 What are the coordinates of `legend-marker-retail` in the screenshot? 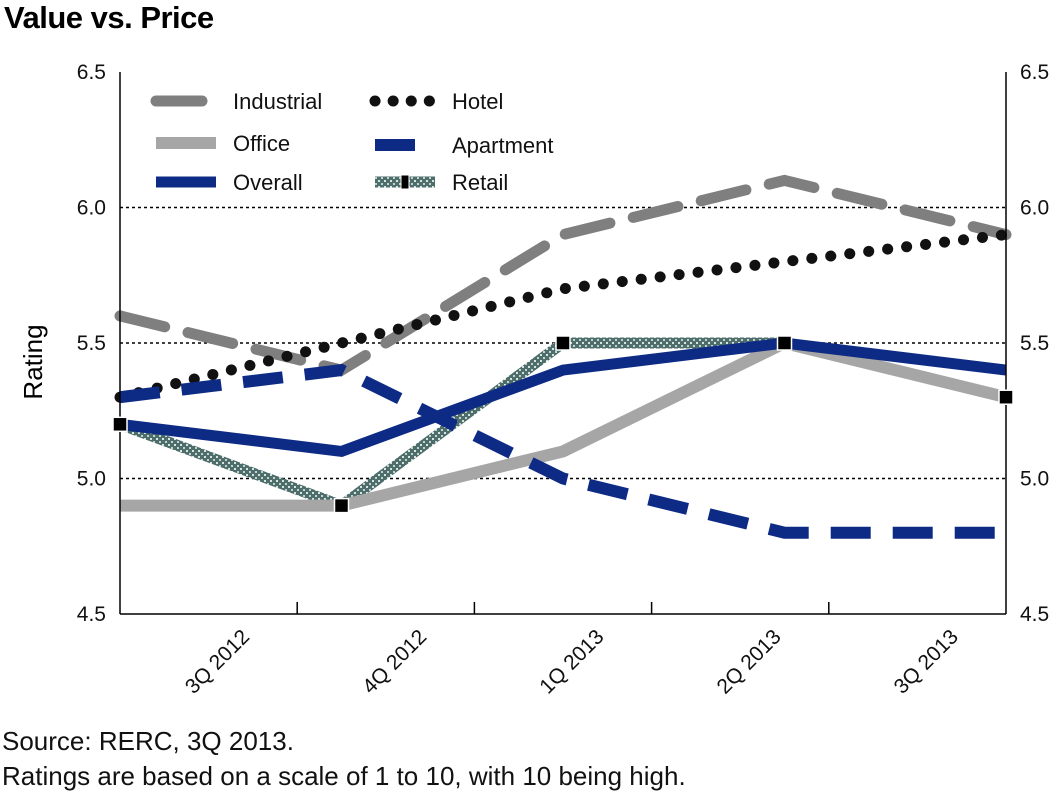 It's located at (405, 182).